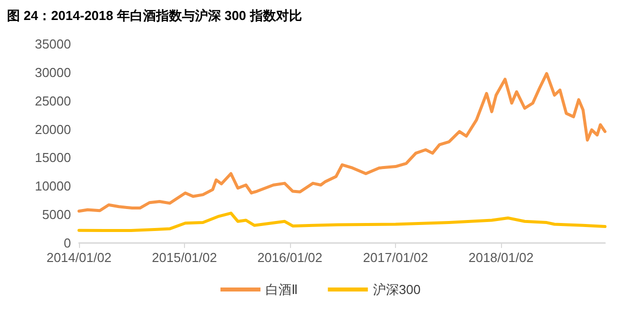 The image size is (641, 333). I want to click on y-tick-label: 20000, so click(52, 129).